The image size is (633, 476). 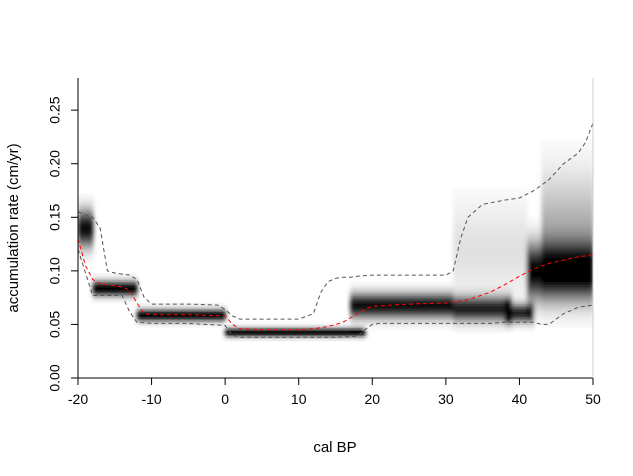 I want to click on y-tick-label: 0.10, so click(x=55, y=270).